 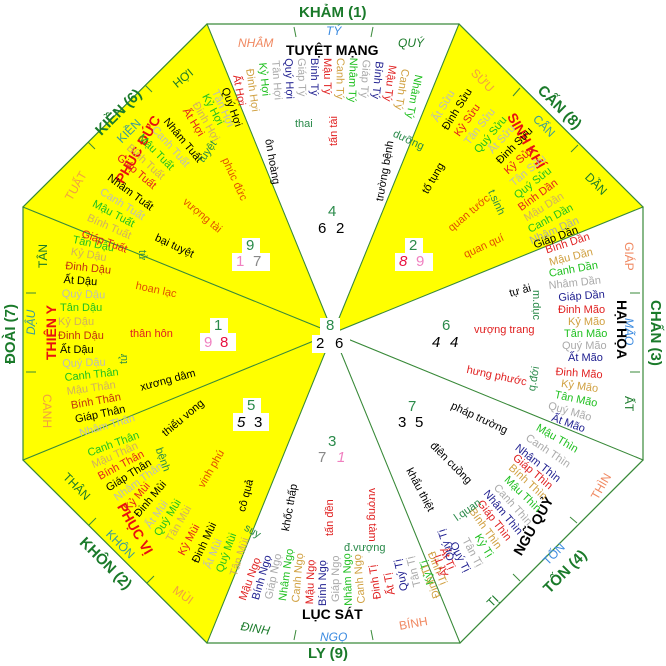 I want to click on hex: Mậu Tý, so click(x=327, y=76).